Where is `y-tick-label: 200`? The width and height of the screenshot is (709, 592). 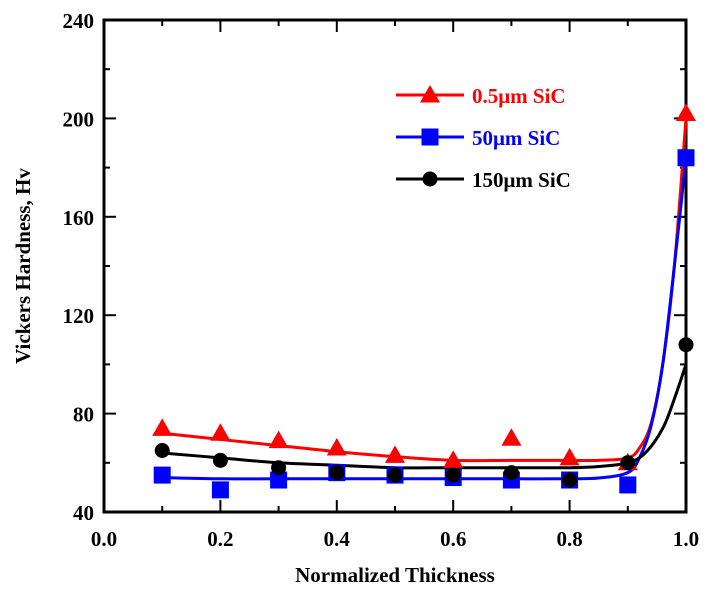
y-tick-label: 200 is located at coordinates (79, 119).